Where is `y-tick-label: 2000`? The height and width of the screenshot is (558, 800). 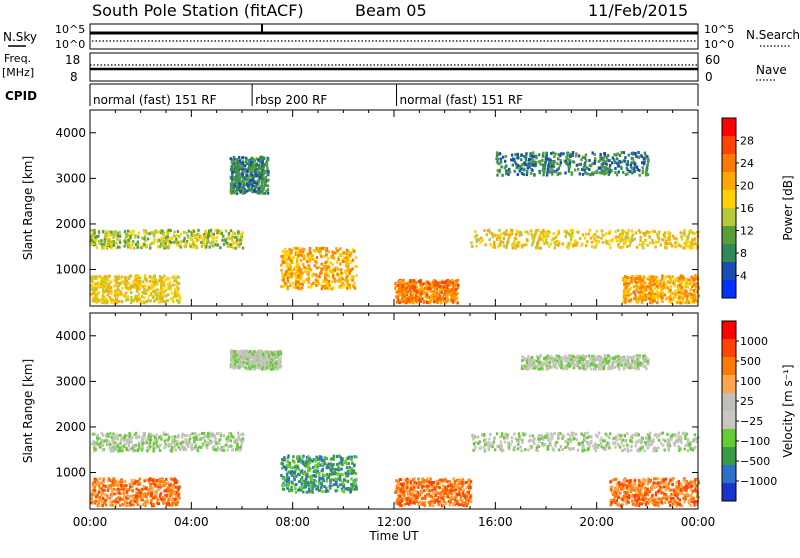
y-tick-label: 2000 is located at coordinates (70, 224).